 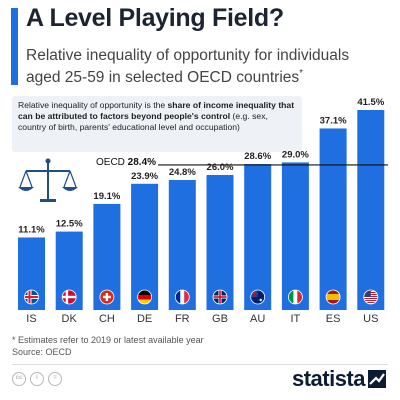 I want to click on cc-icon: cc, so click(x=19, y=379).